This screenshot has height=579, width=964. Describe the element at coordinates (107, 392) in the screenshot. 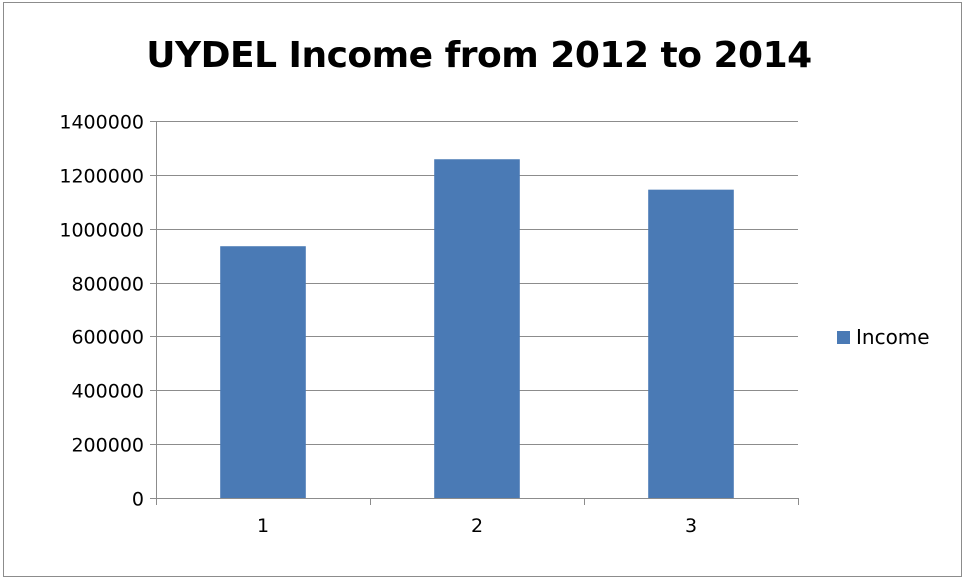

I see `y-tick-label: 400000` at that location.